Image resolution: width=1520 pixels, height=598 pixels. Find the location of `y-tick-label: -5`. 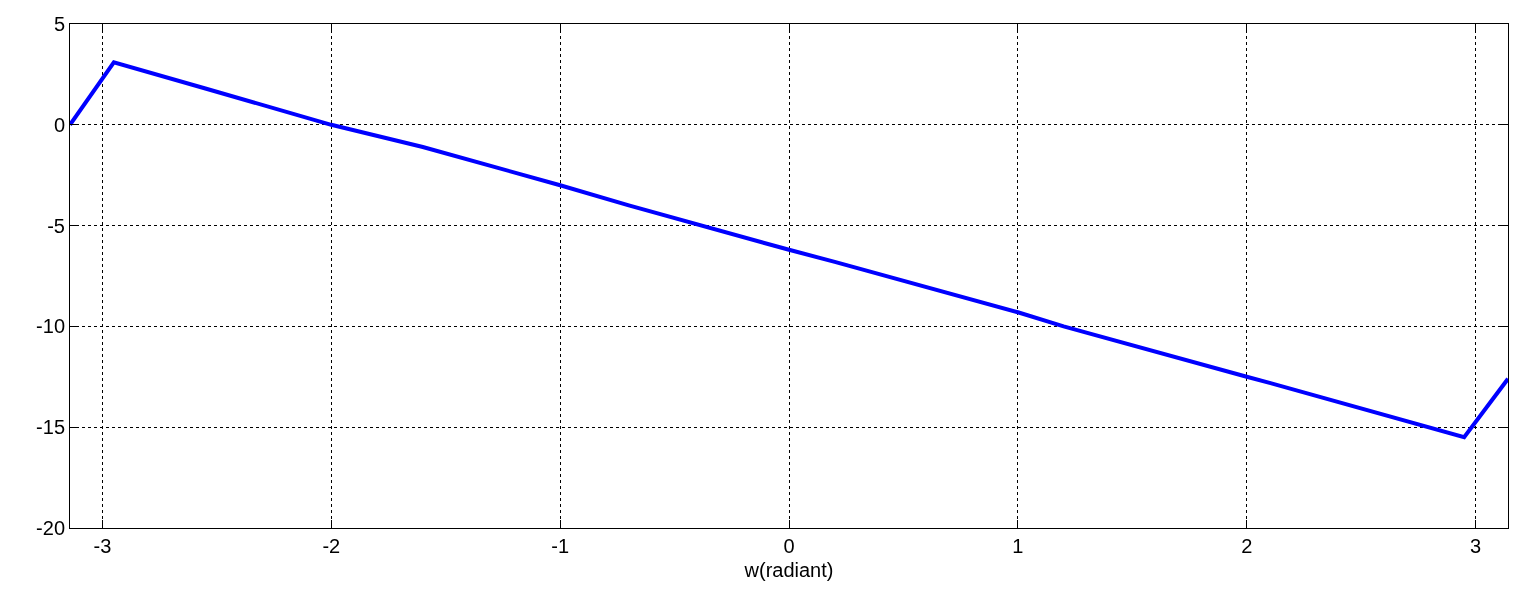

y-tick-label: -5 is located at coordinates (56, 225).